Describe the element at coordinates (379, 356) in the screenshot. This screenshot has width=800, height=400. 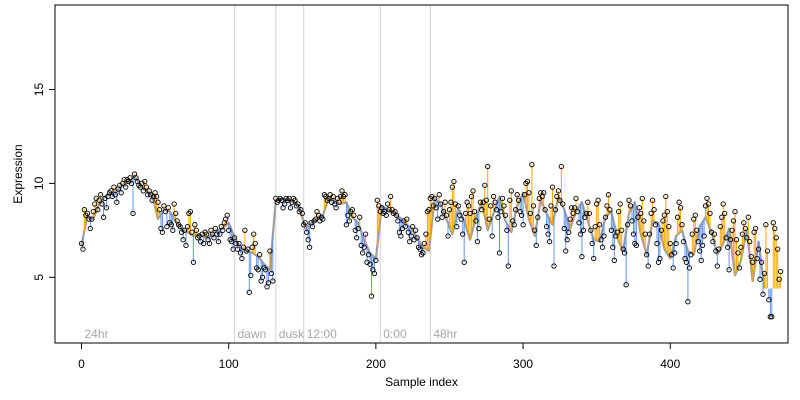
I see `x-axis: 0 100 200 300 400` at that location.